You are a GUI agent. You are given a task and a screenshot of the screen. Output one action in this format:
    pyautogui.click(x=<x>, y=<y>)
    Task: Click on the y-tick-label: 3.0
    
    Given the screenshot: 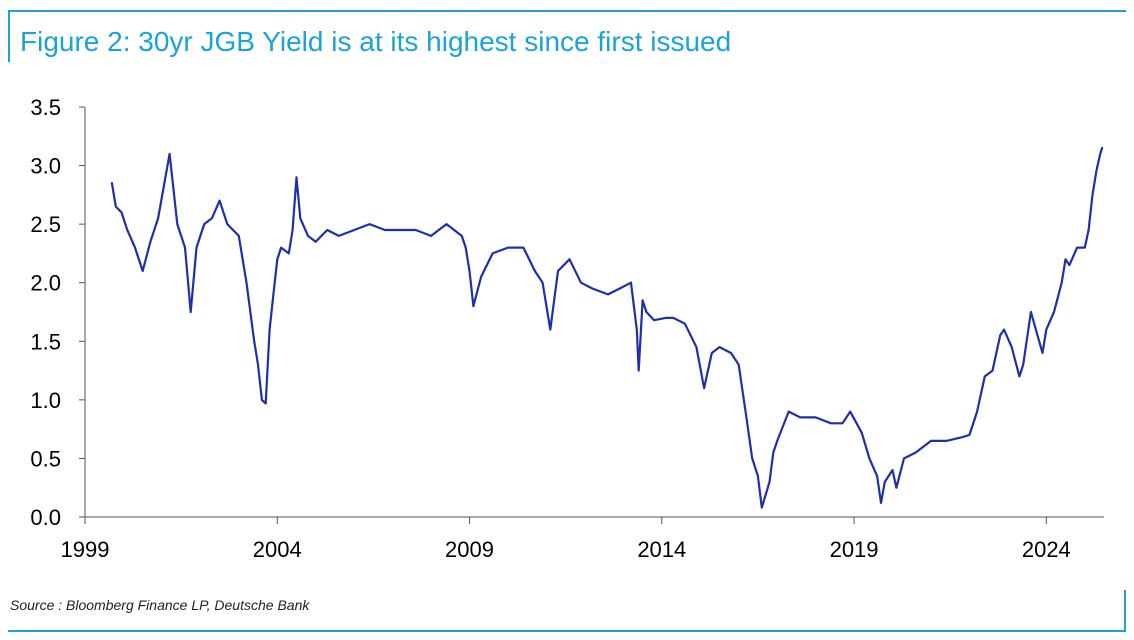 What is the action you would take?
    pyautogui.click(x=45, y=166)
    